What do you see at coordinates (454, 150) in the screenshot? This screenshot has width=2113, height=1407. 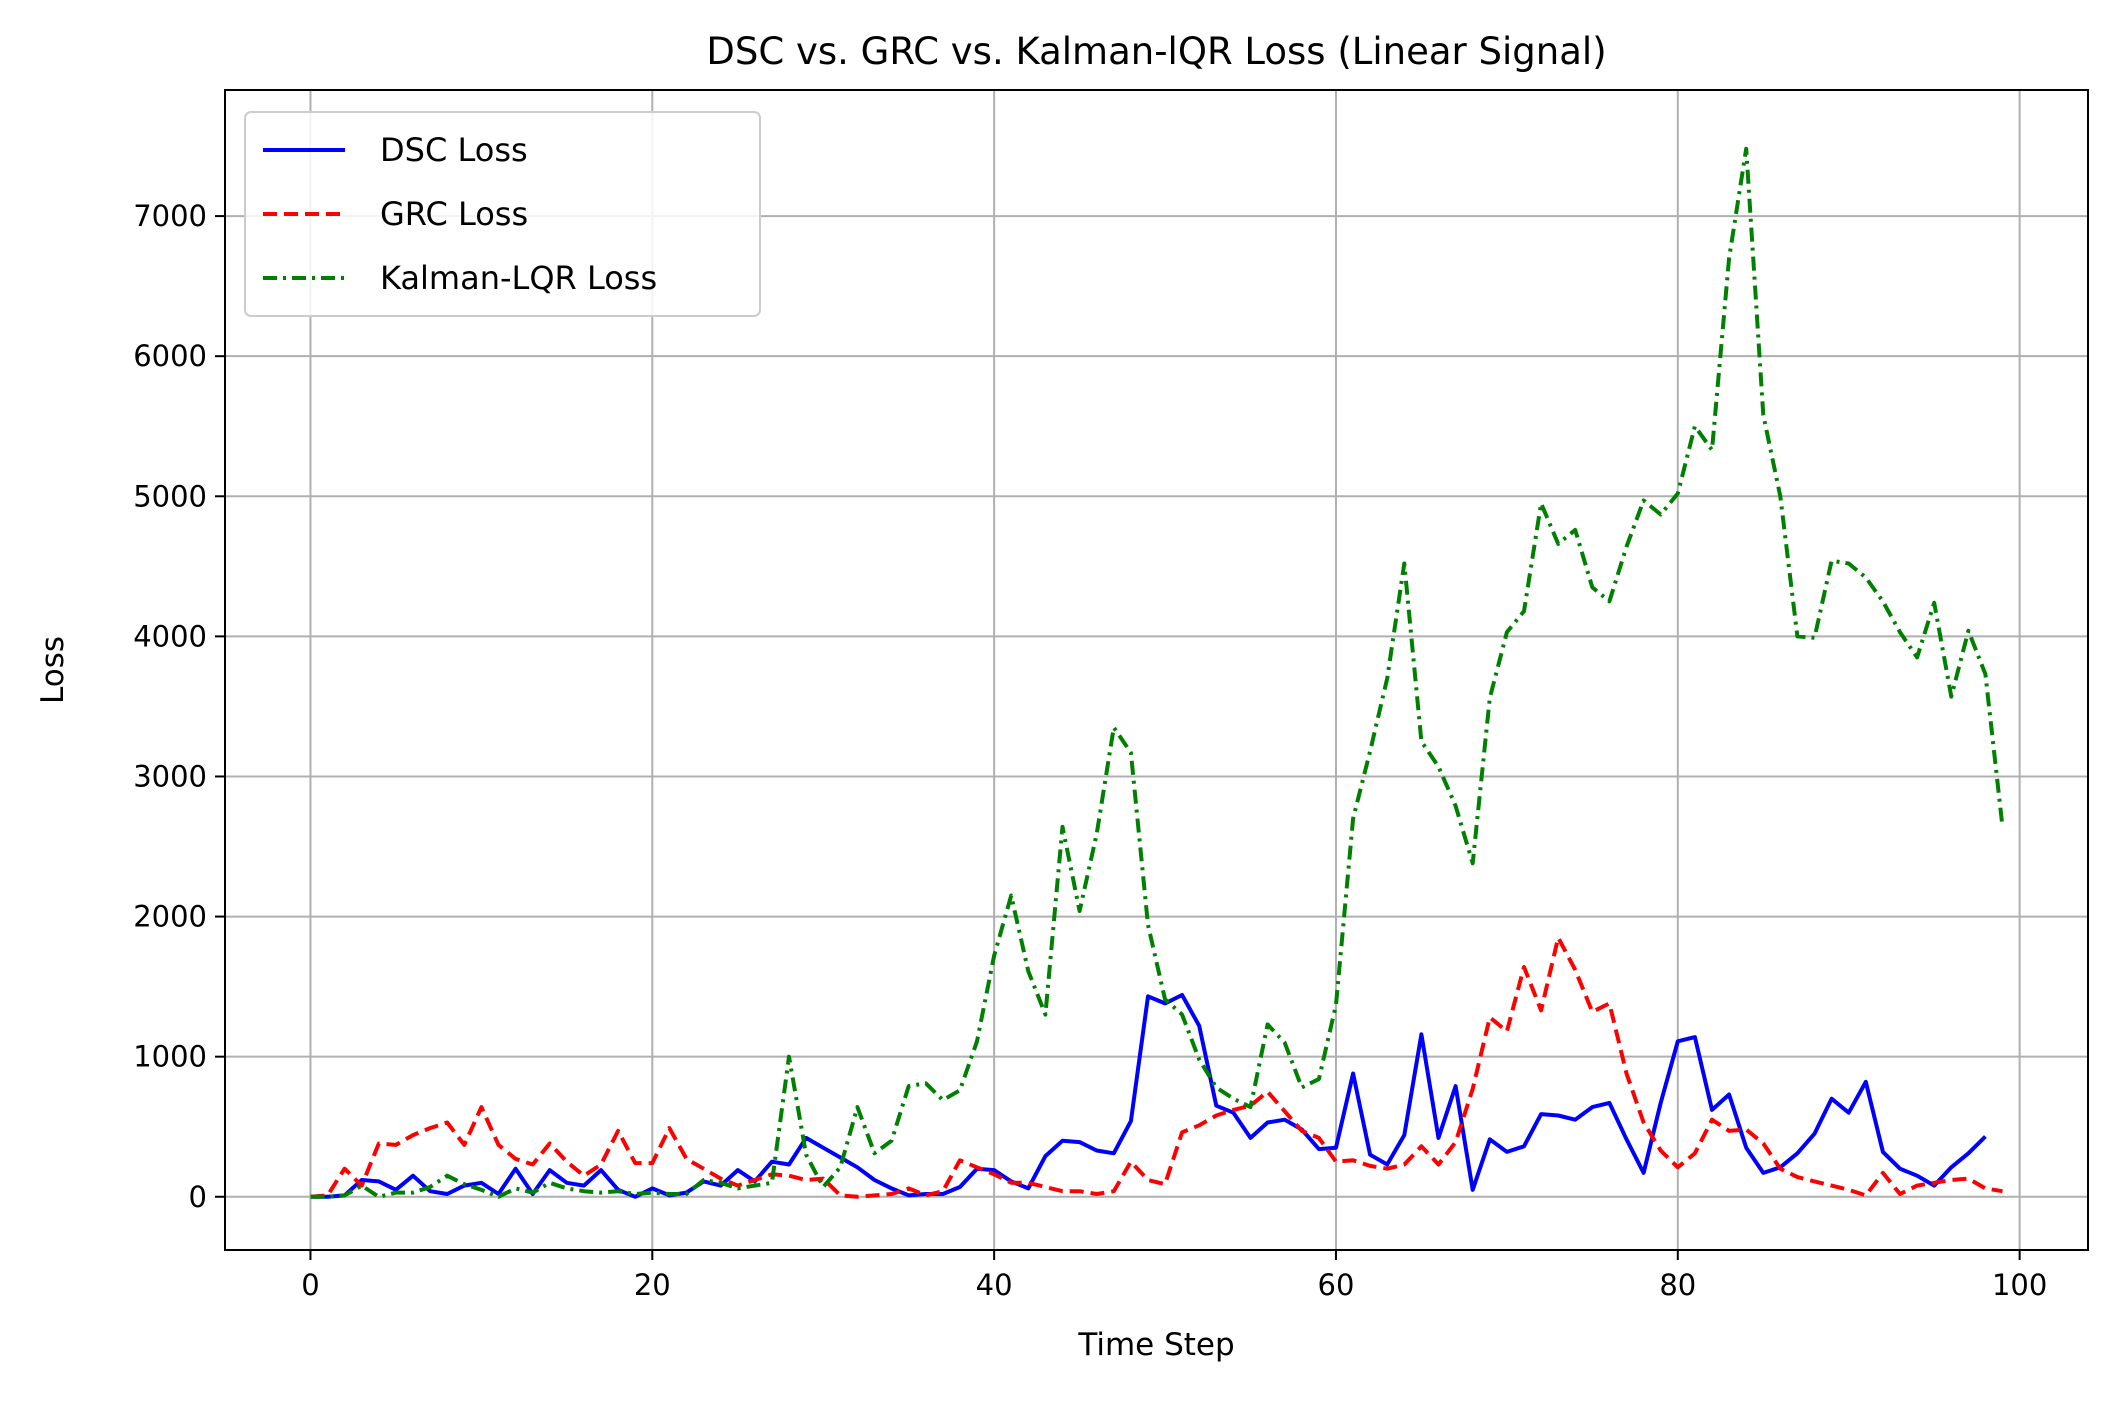 I see `legend-label: DSC Loss` at bounding box center [454, 150].